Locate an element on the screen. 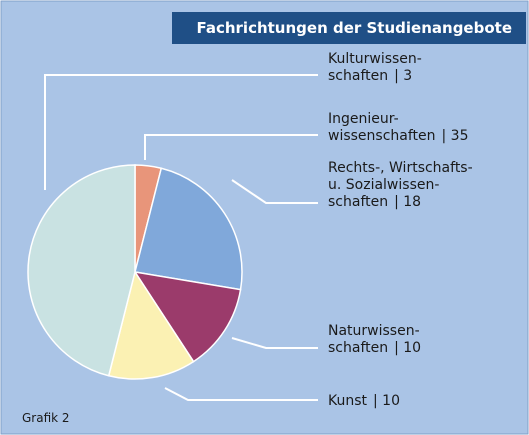  label-line: Naturwissen- is located at coordinates (374, 331).